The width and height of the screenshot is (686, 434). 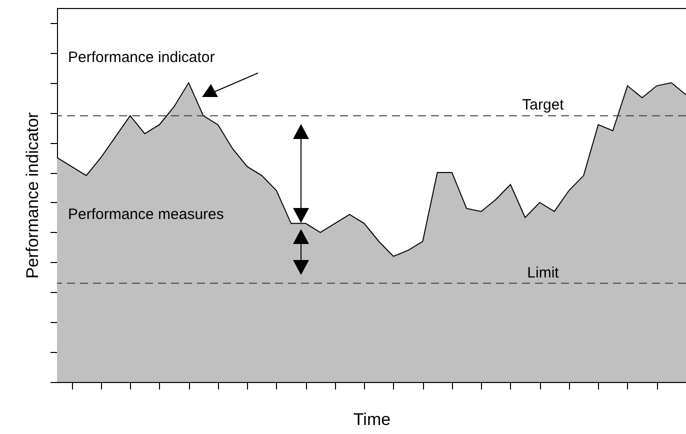 I want to click on annotation: Performance measures, so click(x=146, y=214).